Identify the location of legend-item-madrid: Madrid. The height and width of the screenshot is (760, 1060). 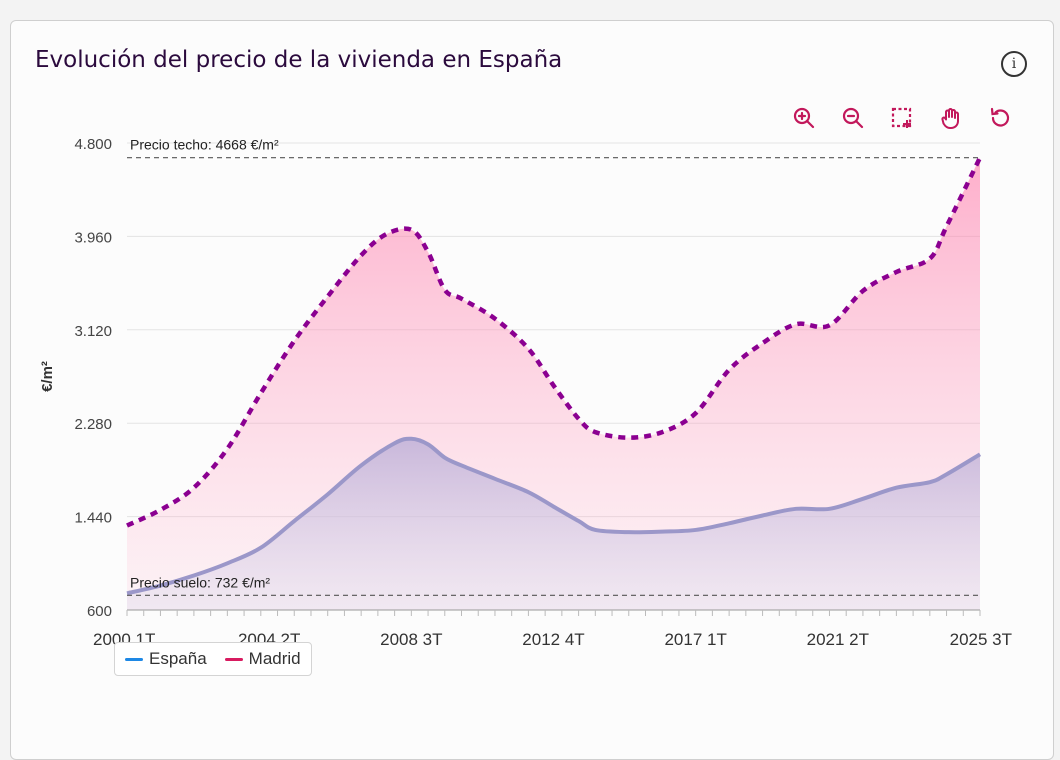
(262, 659).